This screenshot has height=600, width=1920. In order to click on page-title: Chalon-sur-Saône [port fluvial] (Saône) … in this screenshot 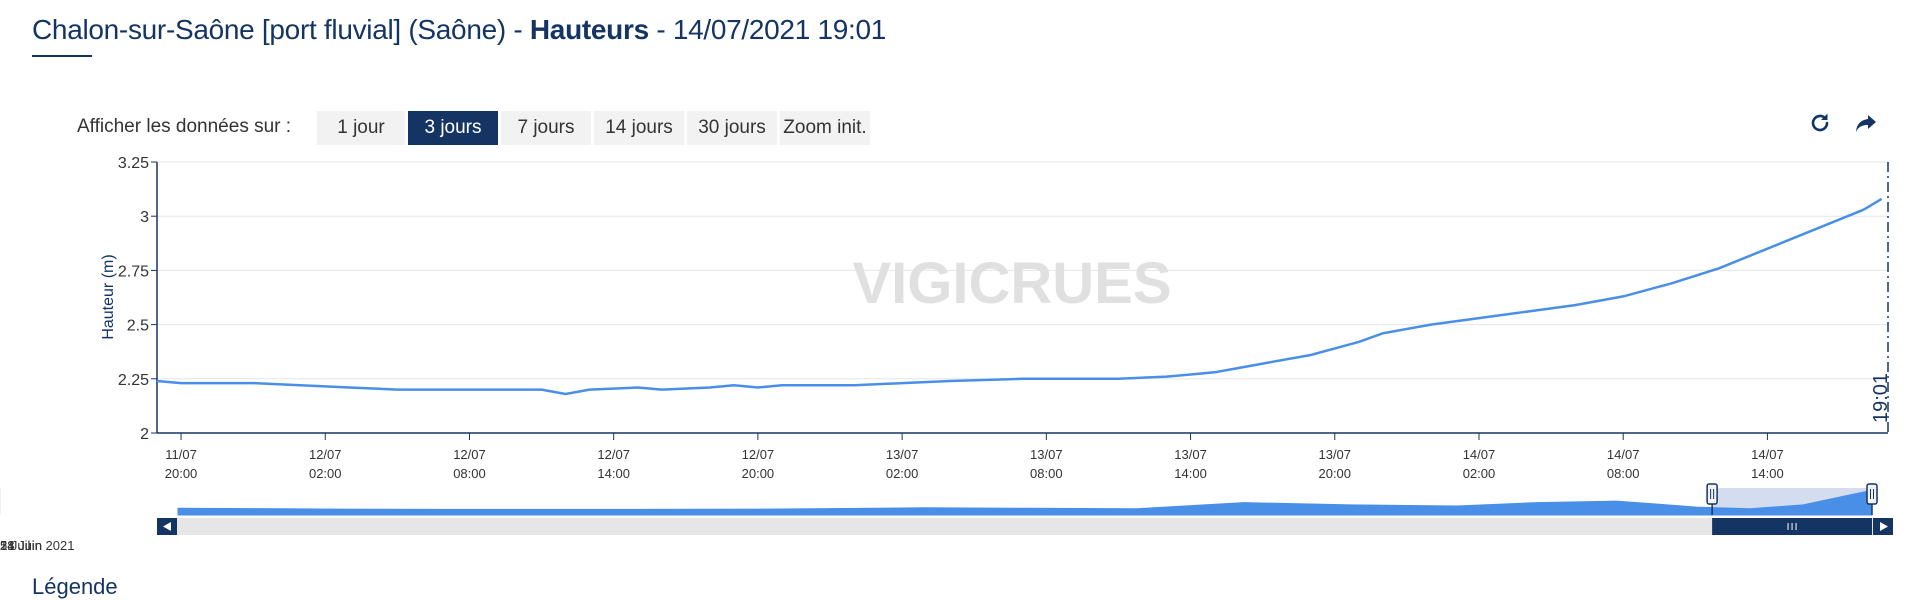, I will do `click(459, 30)`.